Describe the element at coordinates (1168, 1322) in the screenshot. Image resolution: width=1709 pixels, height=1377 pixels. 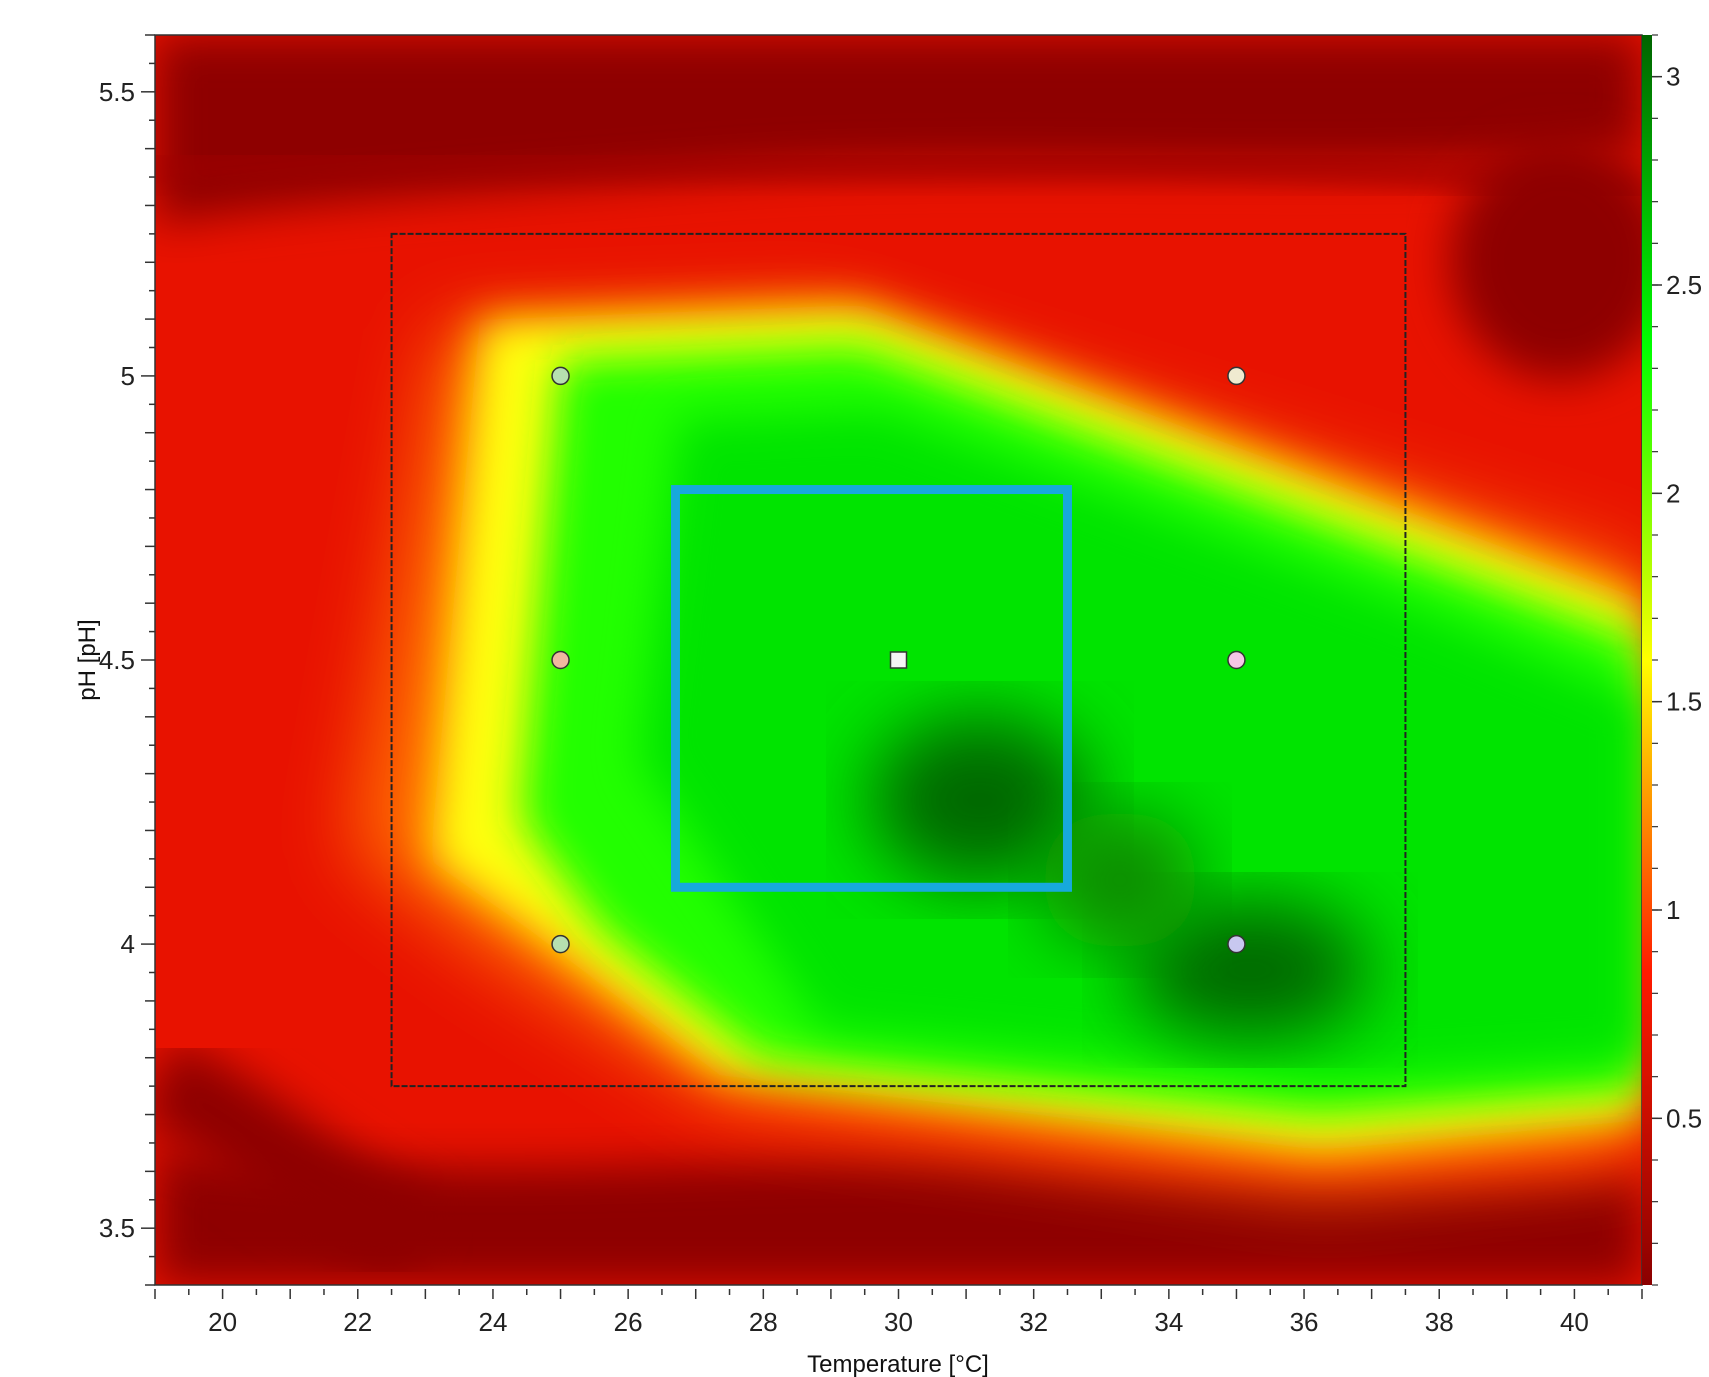
I see `x-tick-label: 34` at that location.